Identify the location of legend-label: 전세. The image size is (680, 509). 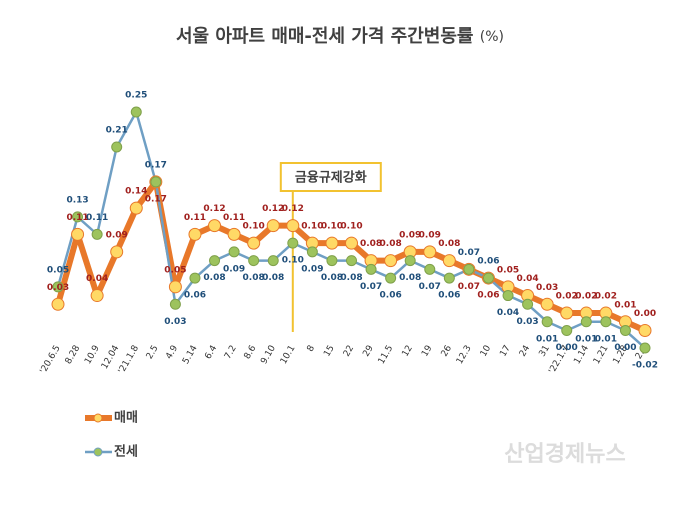
(126, 452).